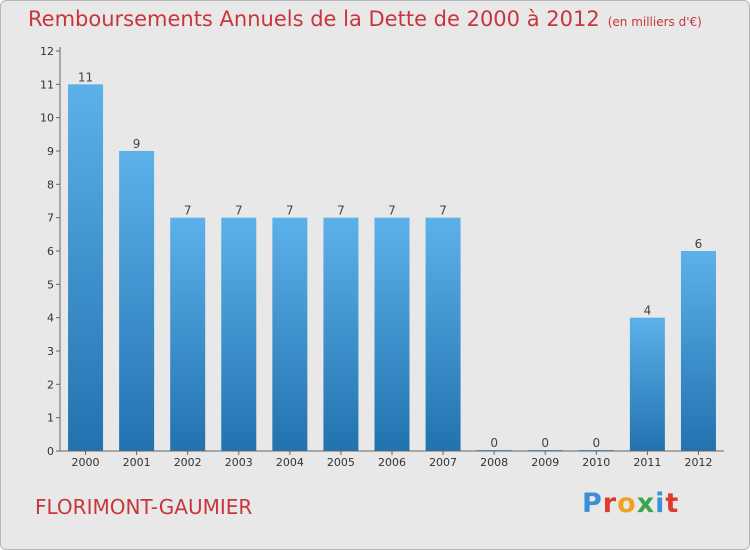 Image resolution: width=750 pixels, height=550 pixels. I want to click on data-label: 11, so click(85, 77).